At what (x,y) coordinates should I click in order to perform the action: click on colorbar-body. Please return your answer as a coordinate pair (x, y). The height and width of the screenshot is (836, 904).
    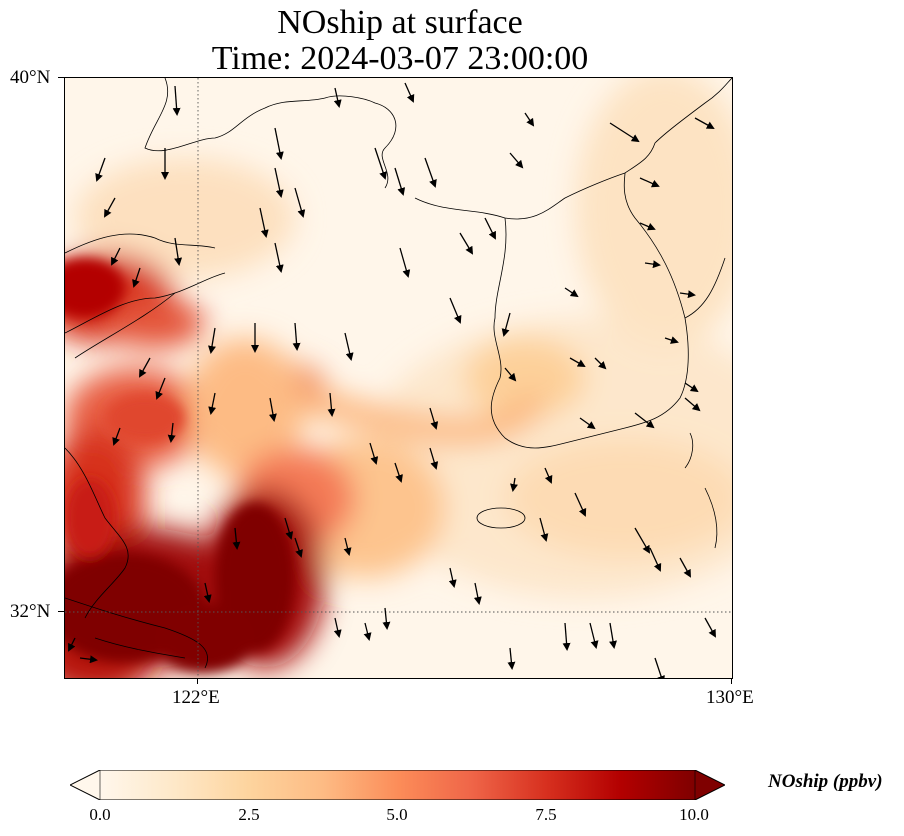
    Looking at the image, I should click on (397, 785).